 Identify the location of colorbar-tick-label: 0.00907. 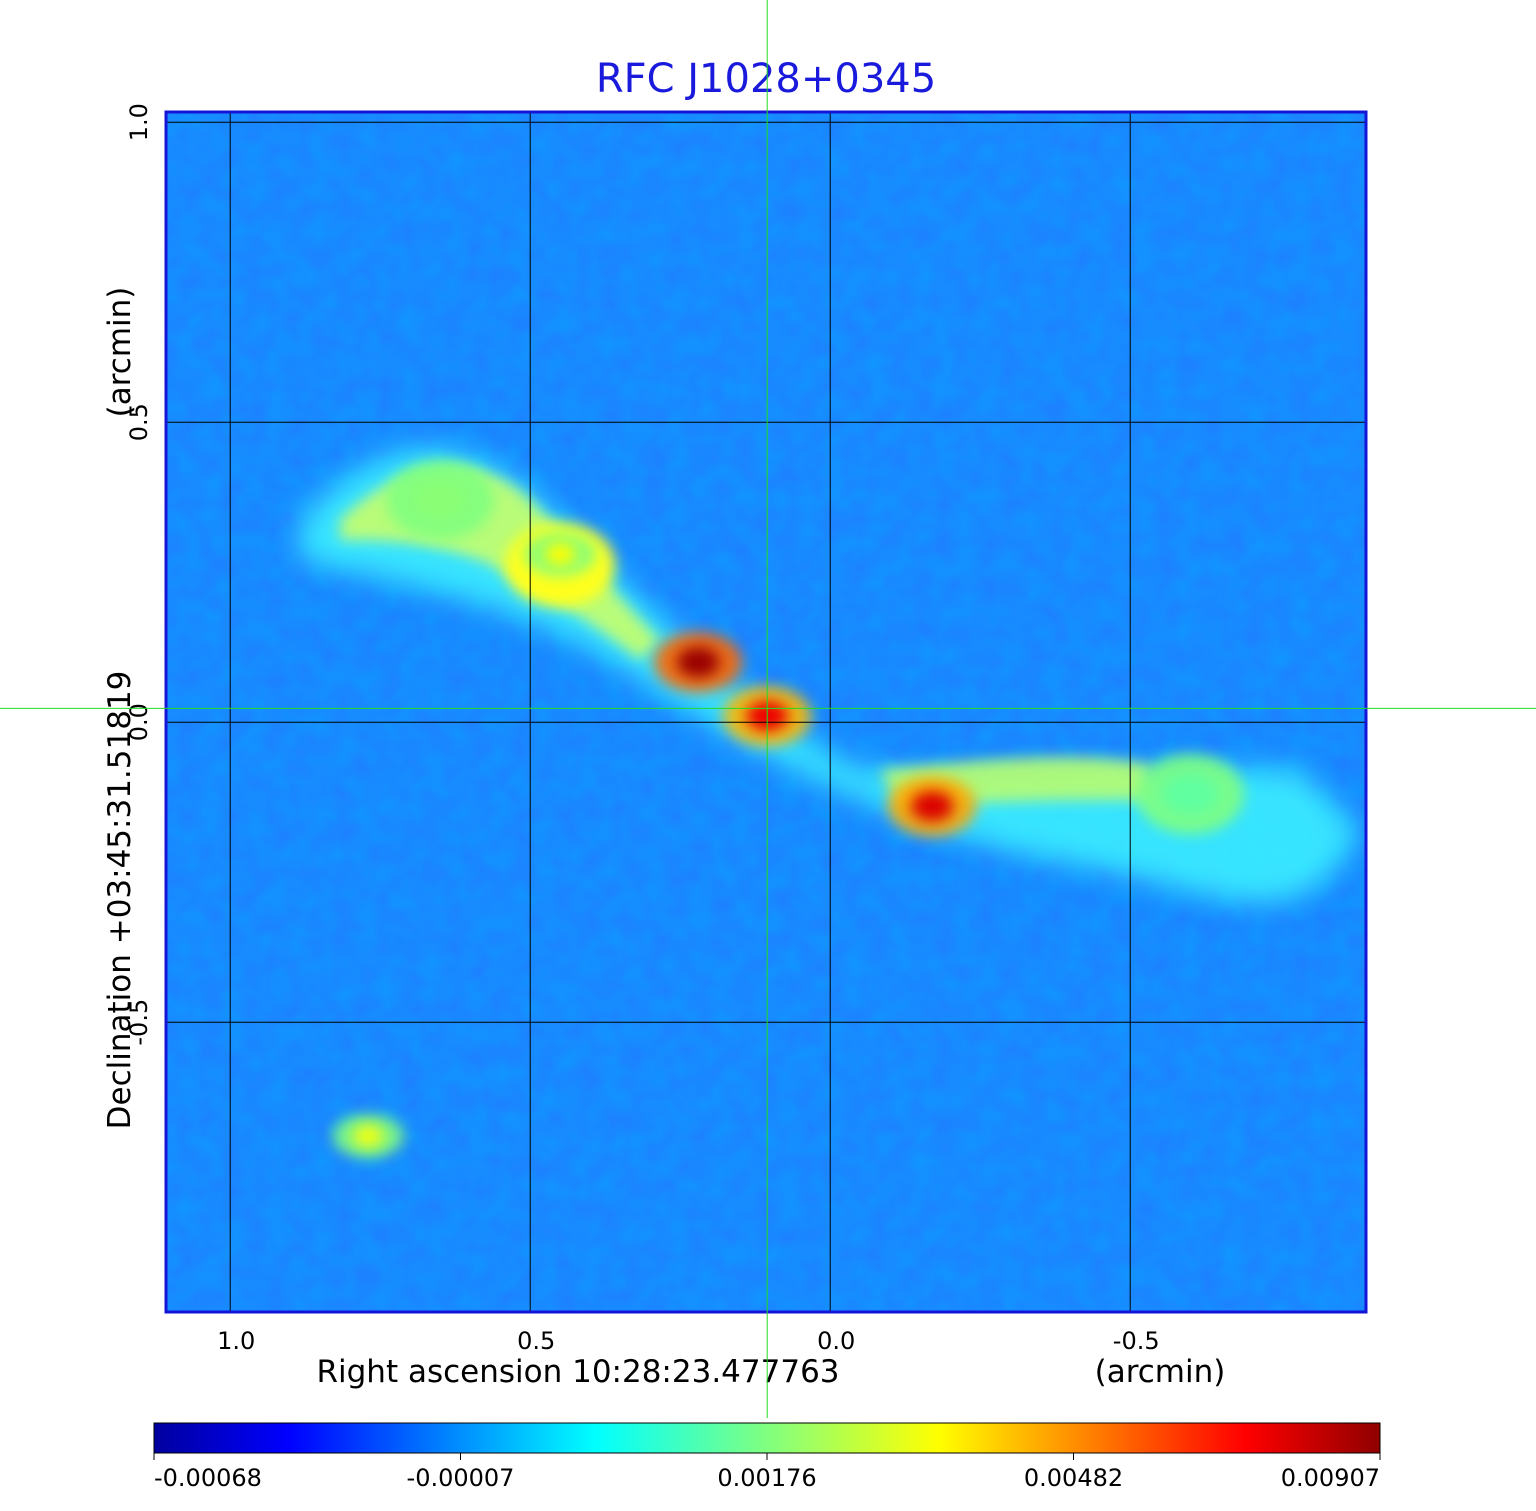
(1330, 1478).